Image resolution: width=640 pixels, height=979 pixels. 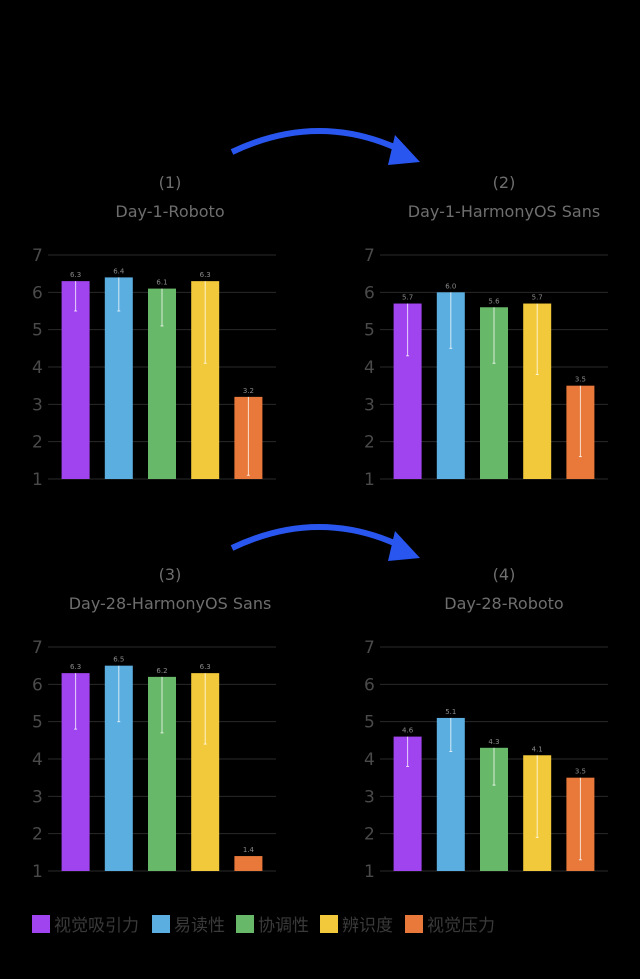 I want to click on data-label: 1.4, so click(x=249, y=850).